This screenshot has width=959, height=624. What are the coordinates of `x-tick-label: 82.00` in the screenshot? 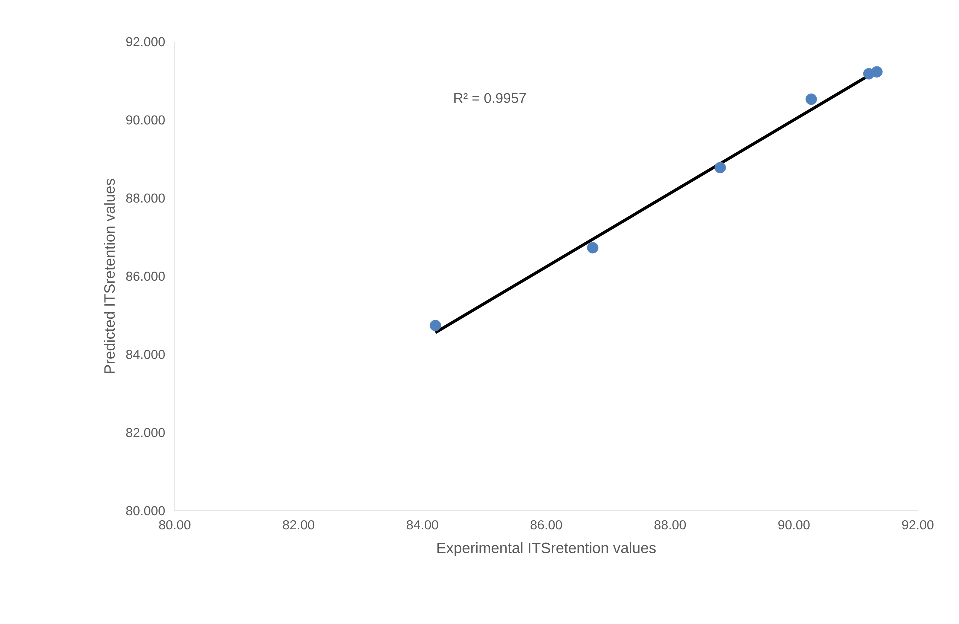 It's located at (299, 525).